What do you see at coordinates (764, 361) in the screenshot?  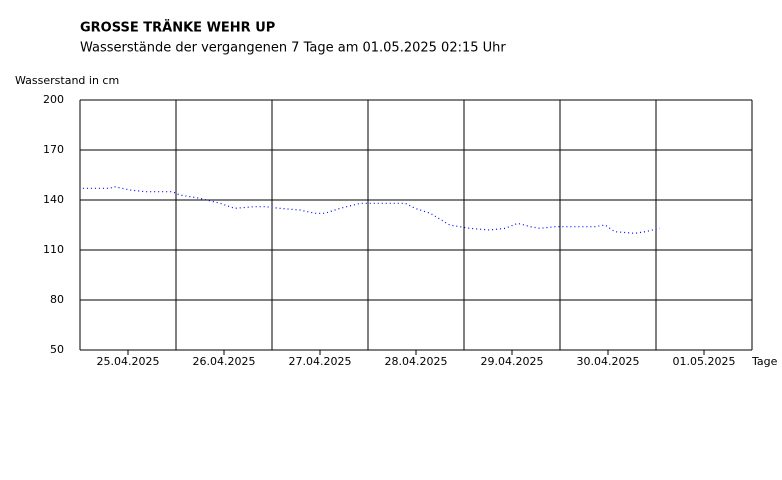 I see `x-axis-label: Tage` at bounding box center [764, 361].